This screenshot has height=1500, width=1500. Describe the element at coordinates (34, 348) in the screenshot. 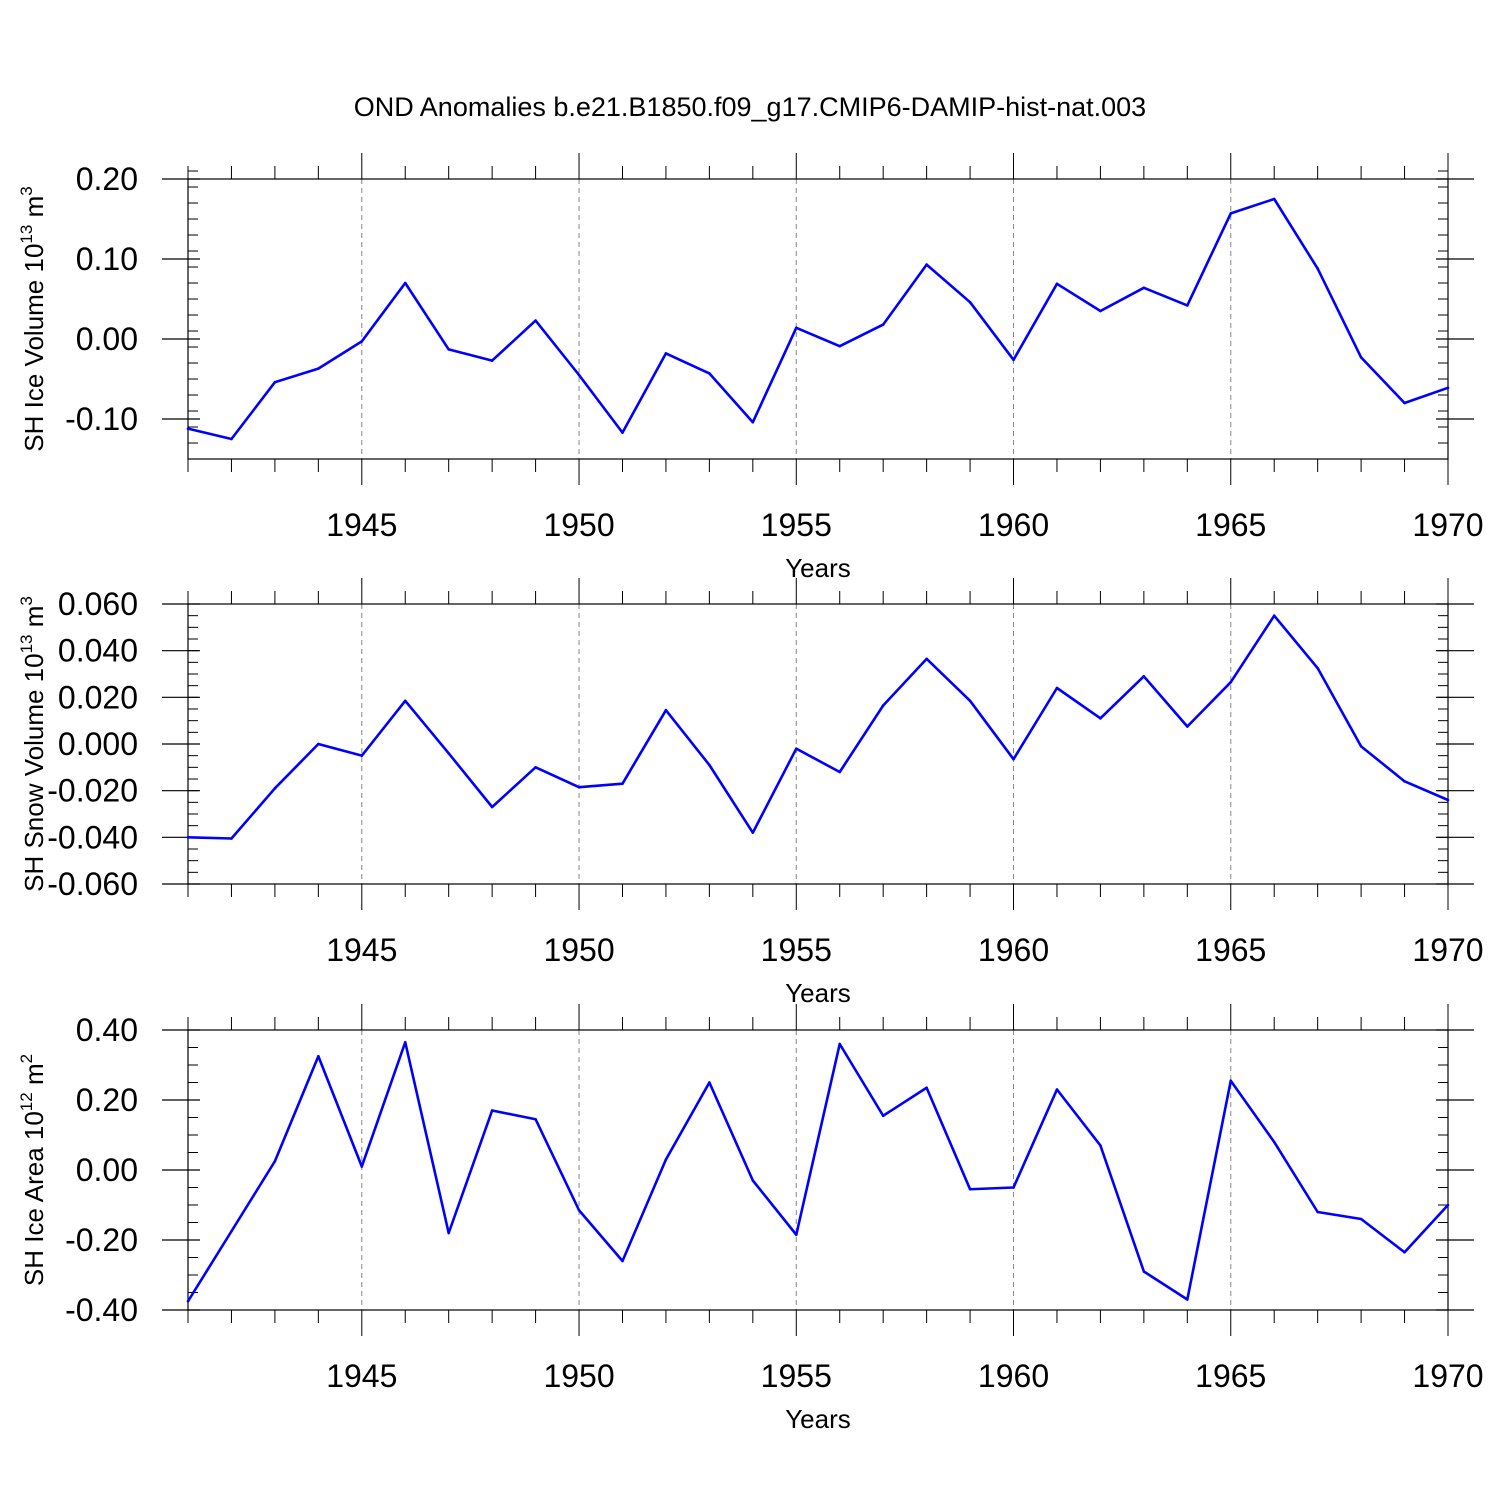

I see `y-axis-label-text: SH Ice Volume 10` at that location.